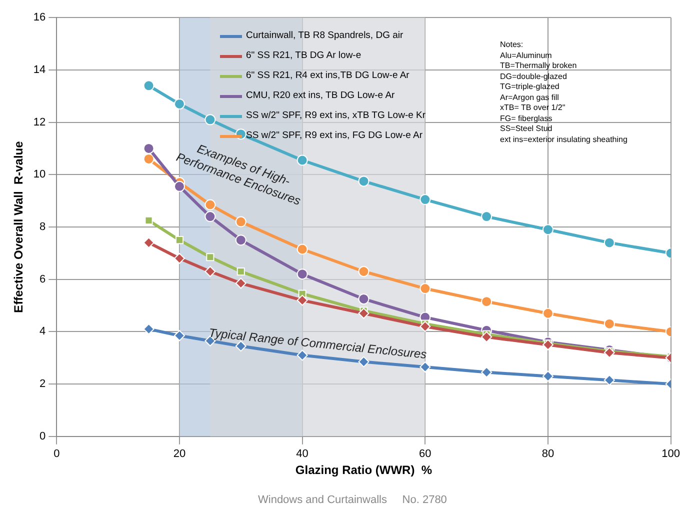  What do you see at coordinates (57, 454) in the screenshot?
I see `x-tick-label: 0` at bounding box center [57, 454].